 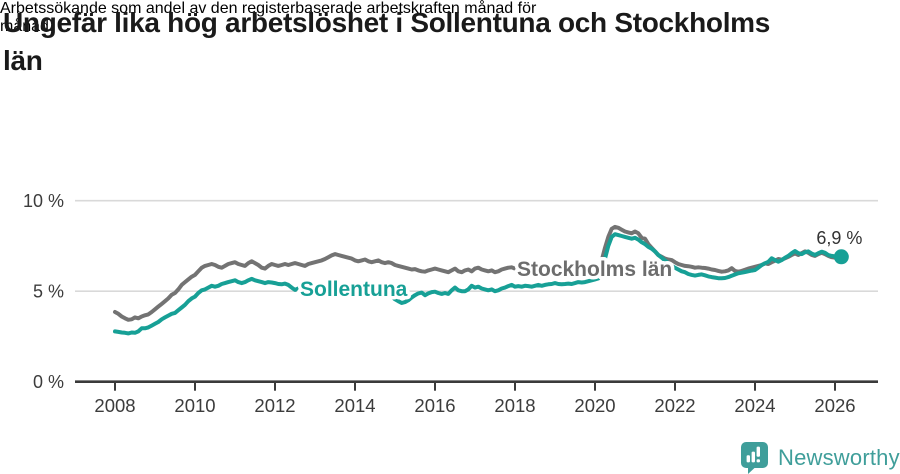 I want to click on y-axis-tick-label: 10 %, so click(x=43, y=201).